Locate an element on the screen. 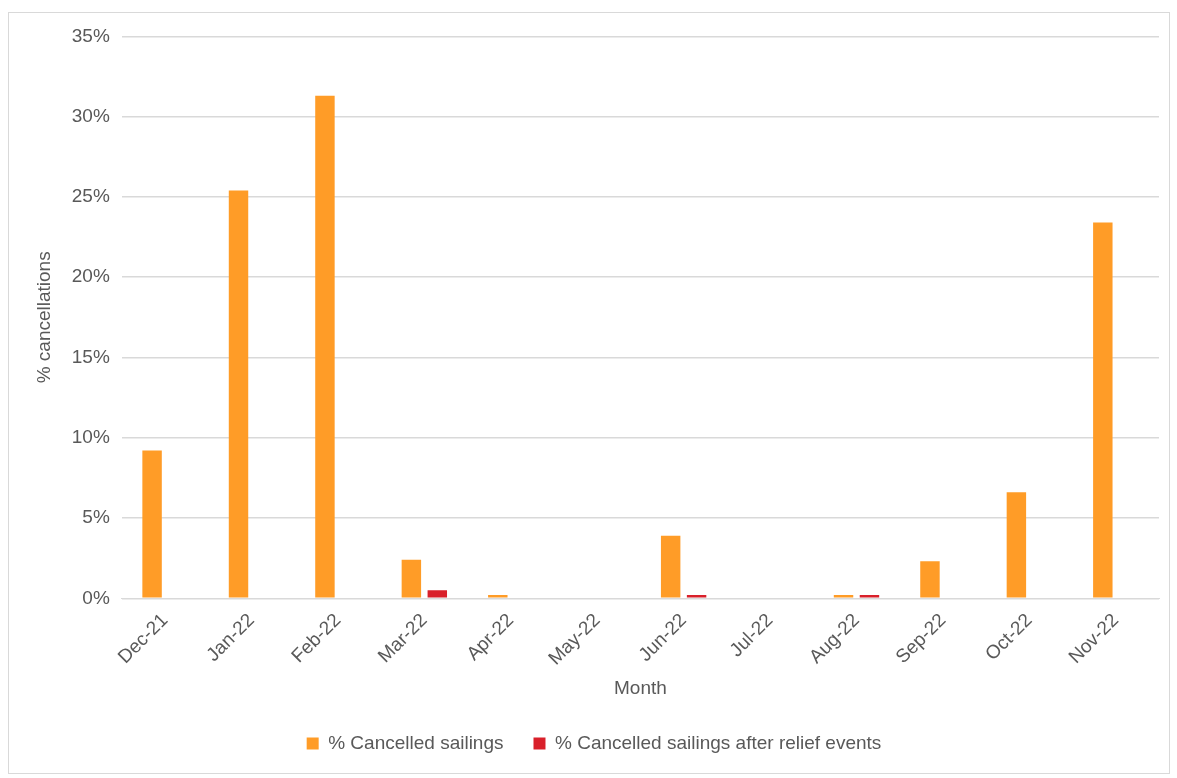 Image resolution: width=1177 pixels, height=778 pixels. y-tick-label: 30% is located at coordinates (90, 115).